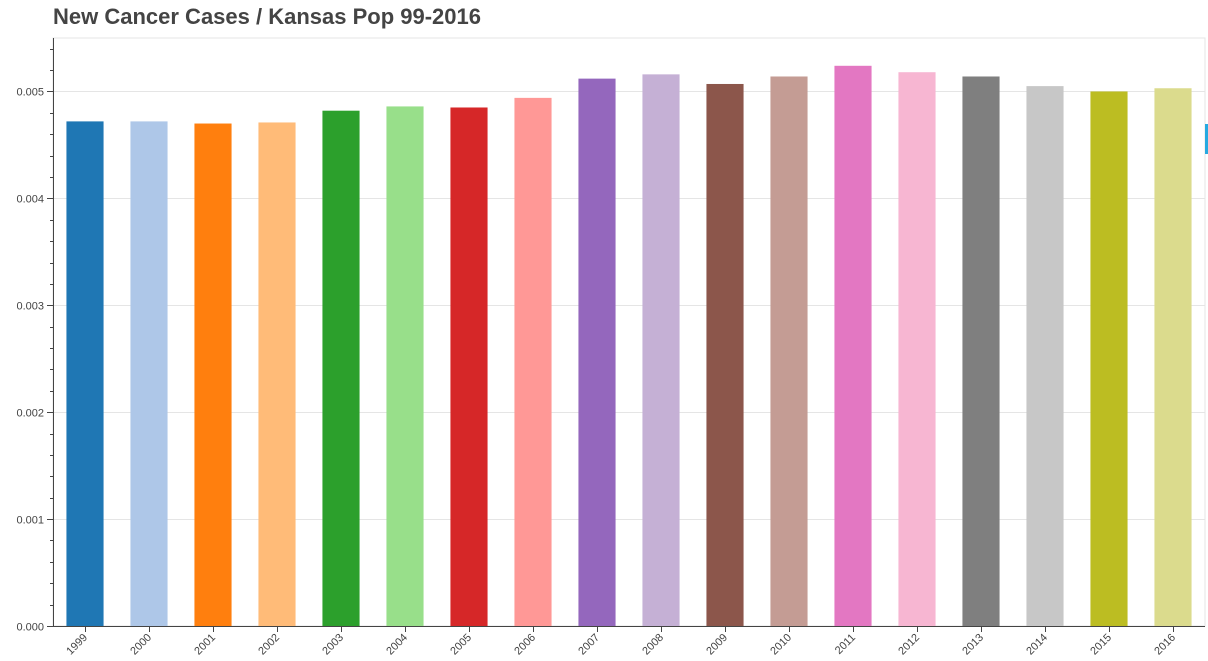  I want to click on chart-title: New Cancer Cases / Kansas Pop 99-2016, so click(267, 16).